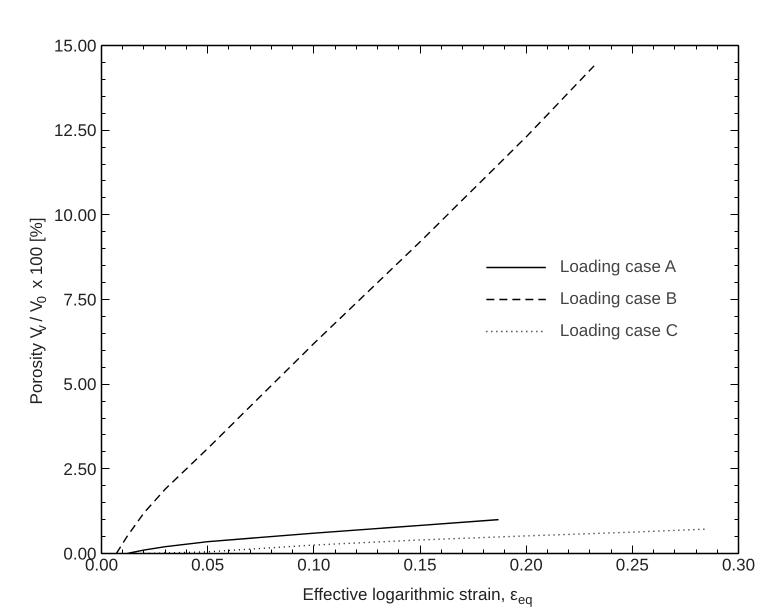 The width and height of the screenshot is (767, 613). Describe the element at coordinates (420, 565) in the screenshot. I see `x-tick-label: 0.15` at that location.